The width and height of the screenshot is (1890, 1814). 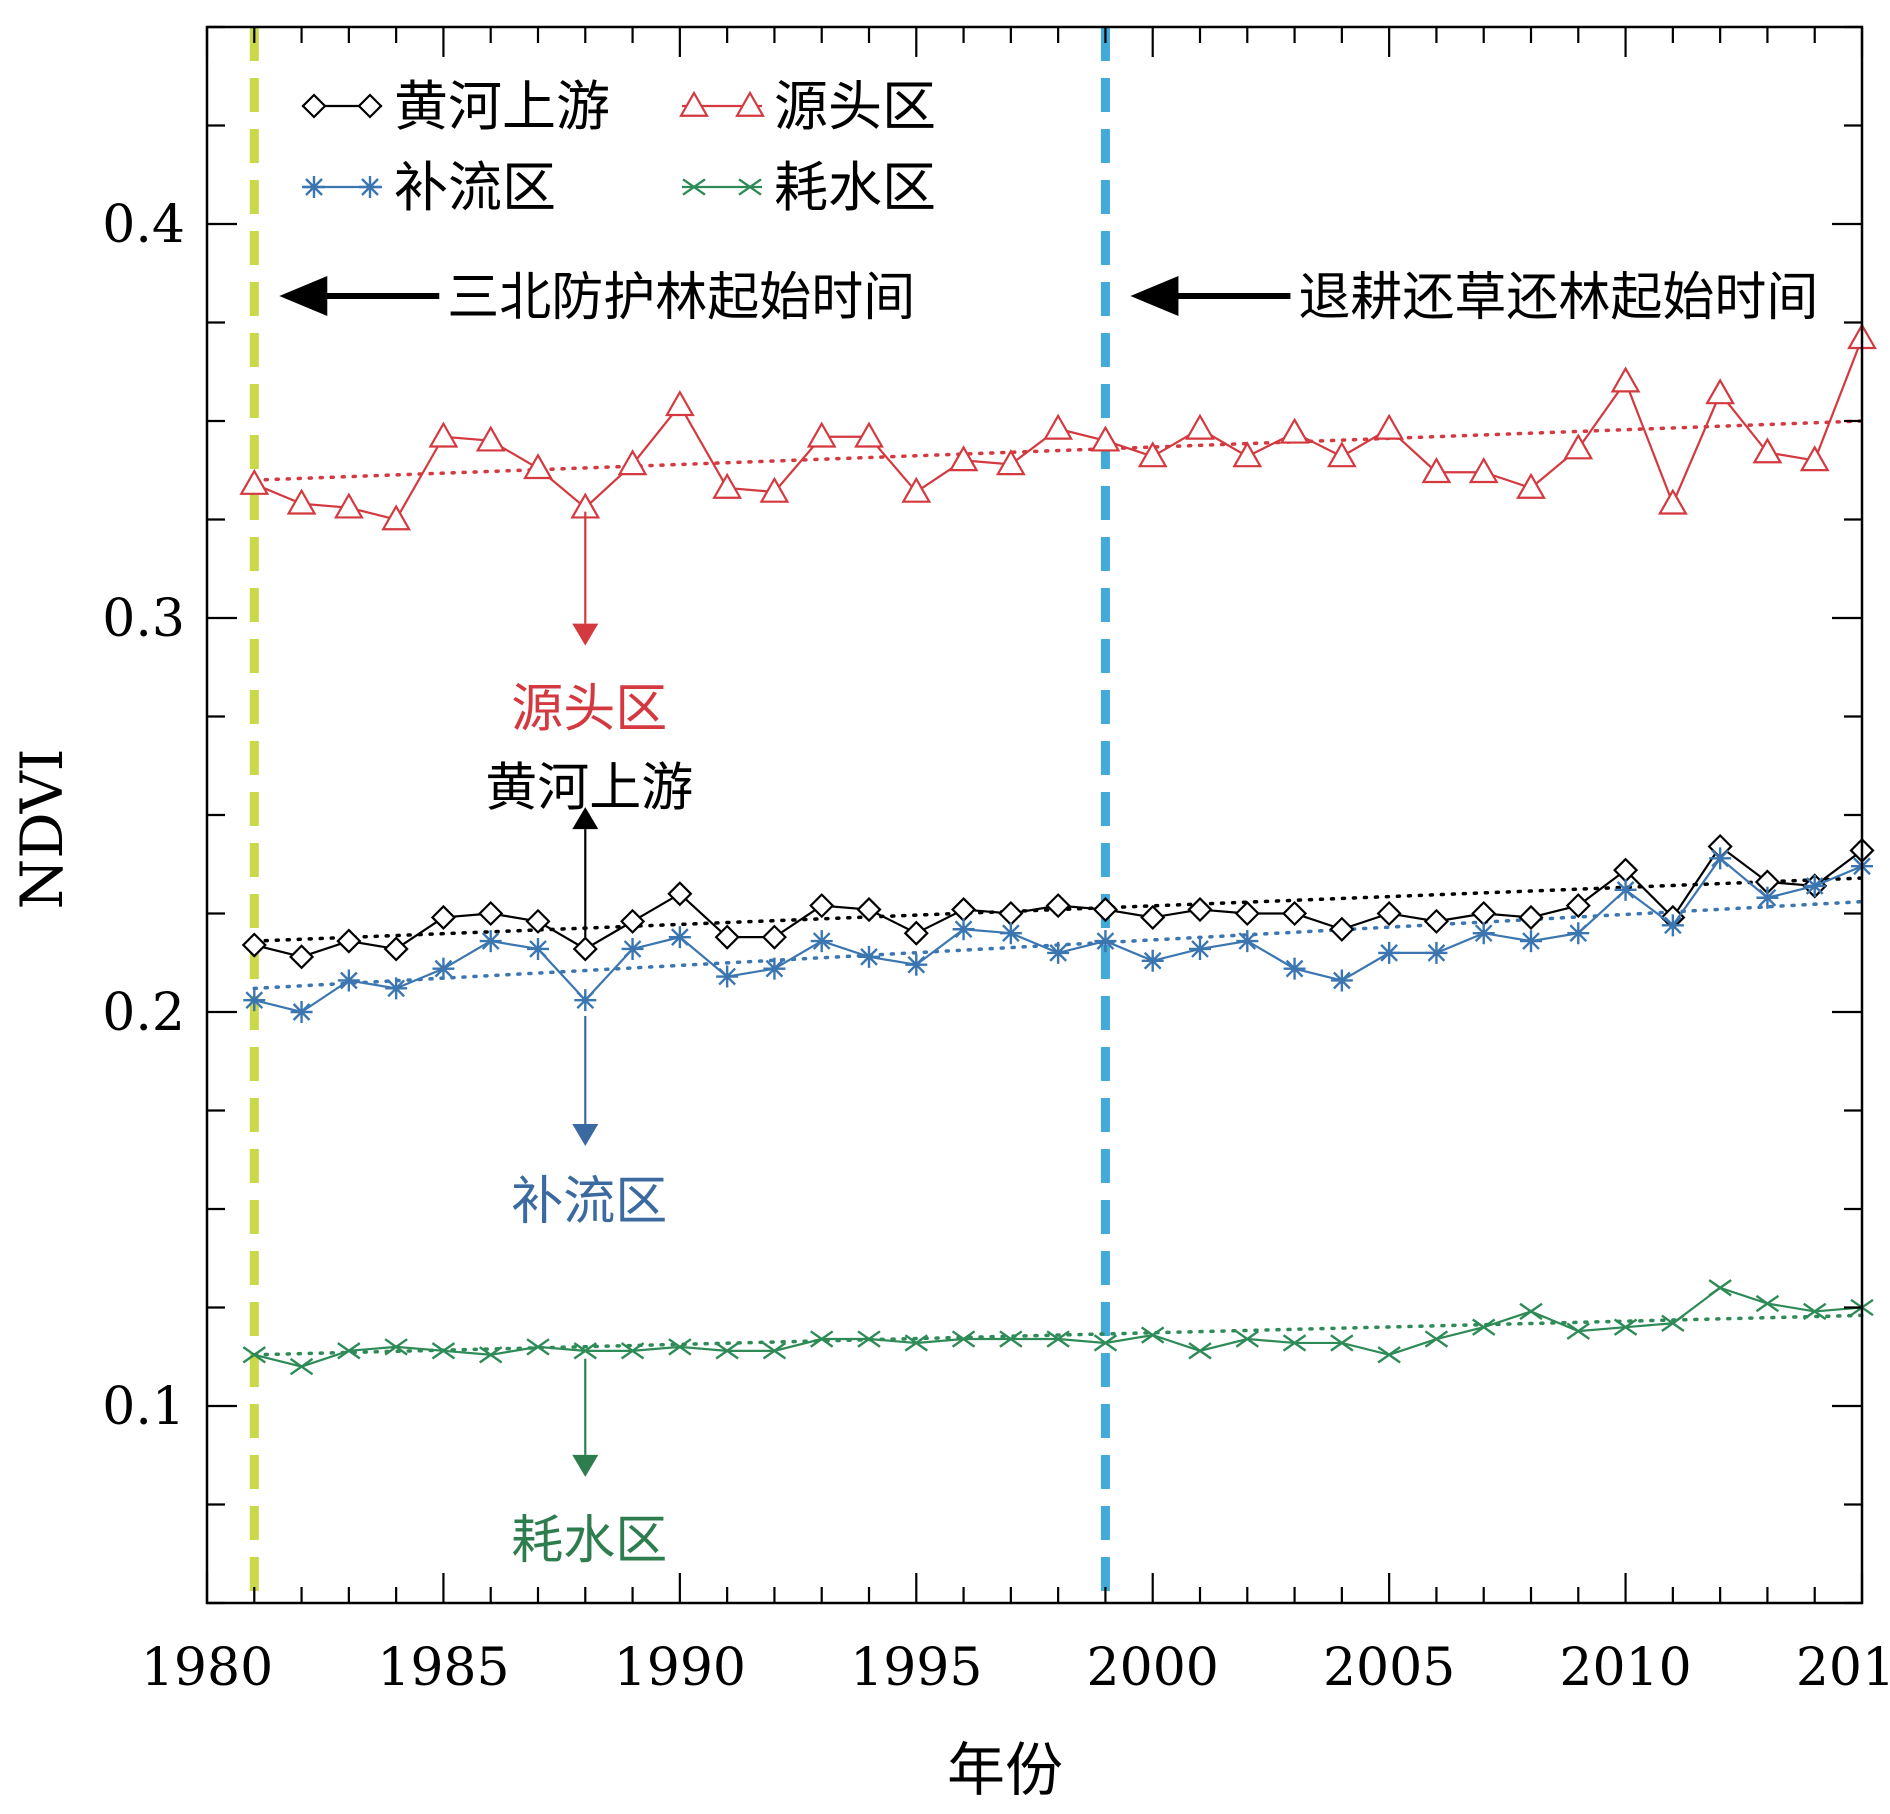 What do you see at coordinates (1484, 1327) in the screenshot?
I see `series-3-point-2007` at bounding box center [1484, 1327].